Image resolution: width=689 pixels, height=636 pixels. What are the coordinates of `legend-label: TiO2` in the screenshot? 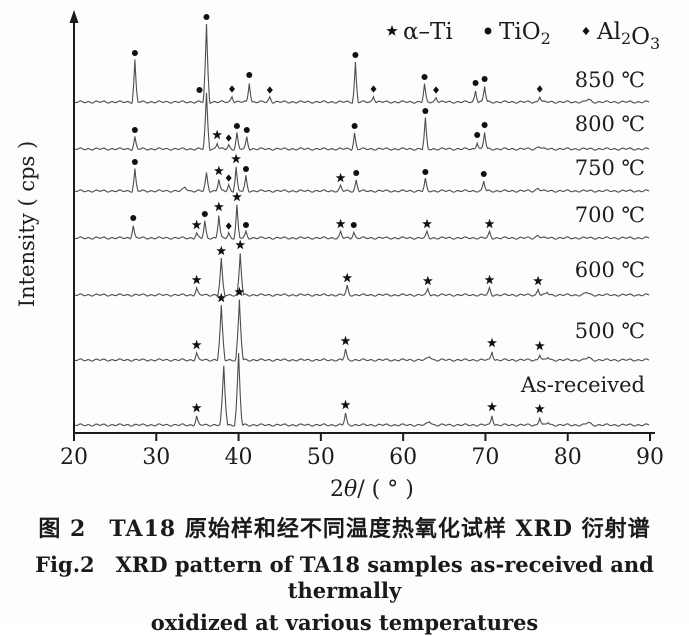 It's located at (525, 33).